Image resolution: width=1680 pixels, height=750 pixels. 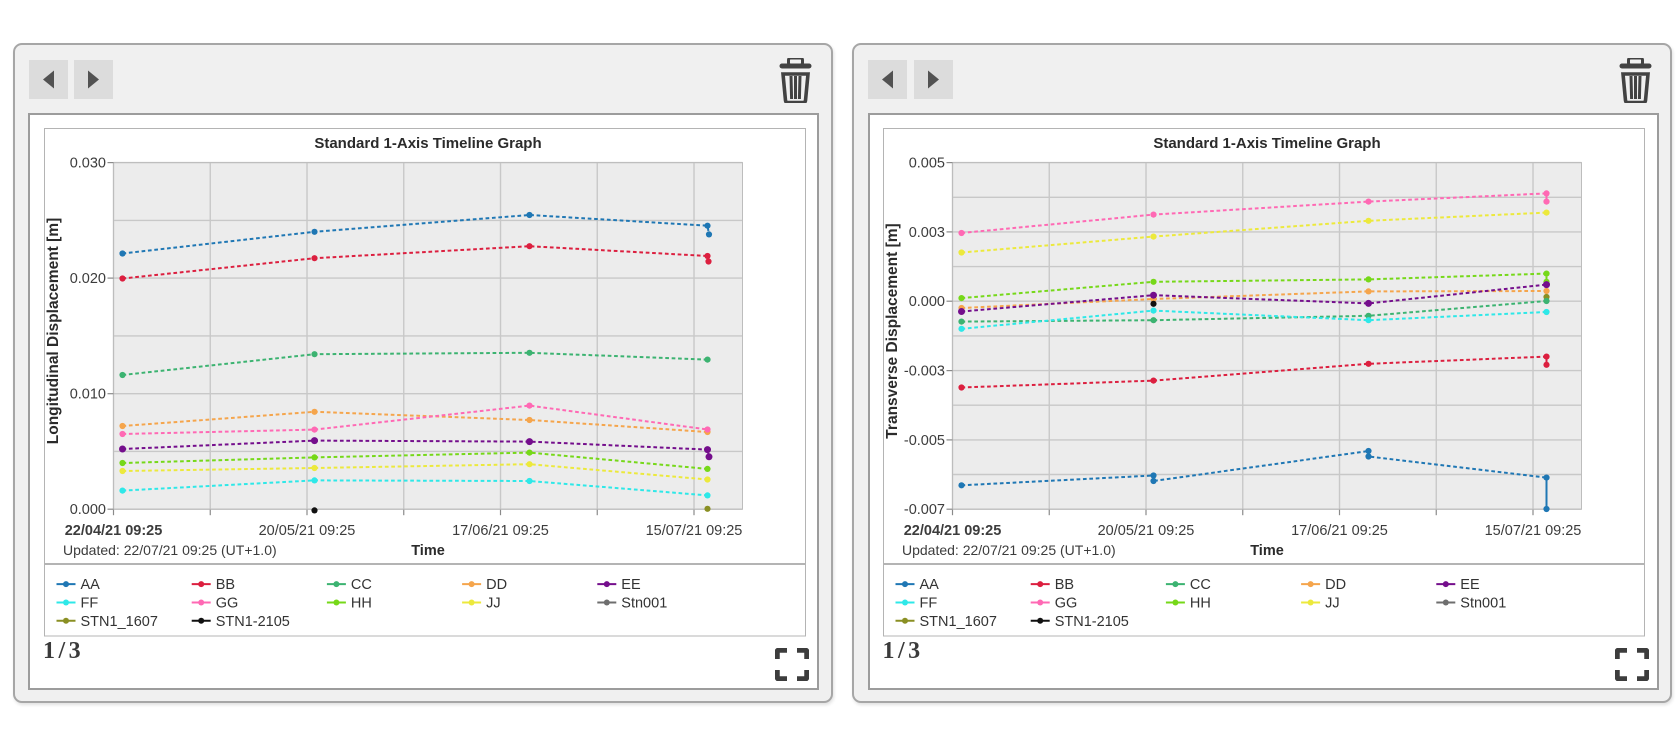 I want to click on svg-text: 0.010, so click(x=87, y=395).